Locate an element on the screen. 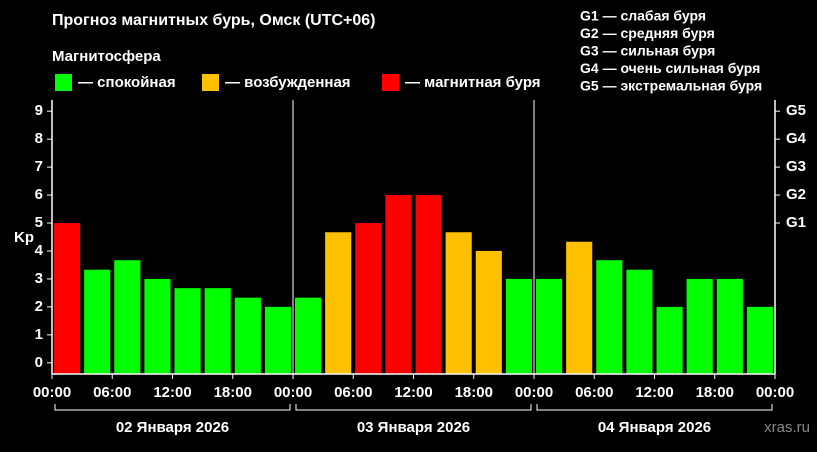 This screenshot has height=452, width=817. y2-tick-label: G3 is located at coordinates (796, 166).